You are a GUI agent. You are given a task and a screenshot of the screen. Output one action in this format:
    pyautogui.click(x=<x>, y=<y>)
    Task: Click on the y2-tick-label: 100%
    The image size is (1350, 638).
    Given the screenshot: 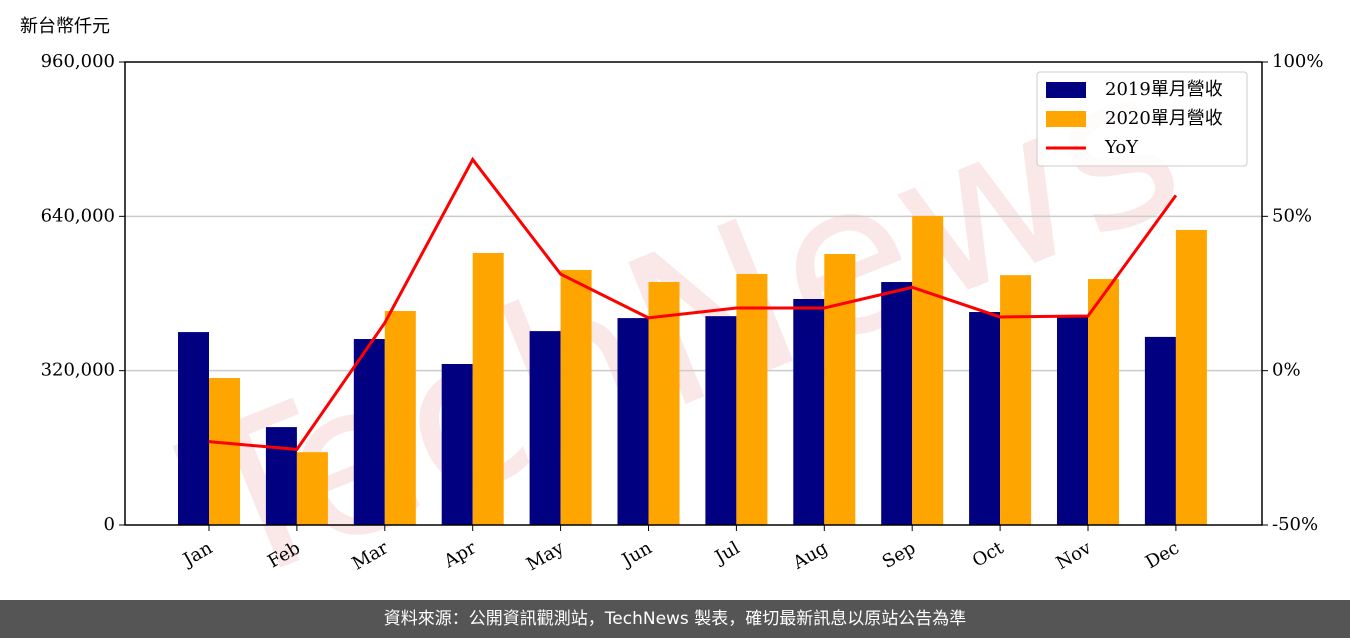 What is the action you would take?
    pyautogui.click(x=1297, y=61)
    